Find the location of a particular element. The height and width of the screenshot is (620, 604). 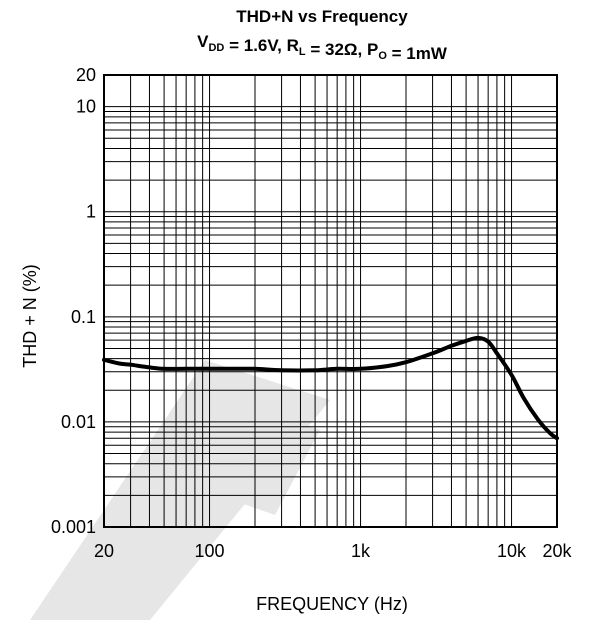

chart-subtitle: VDD = 1.6V, RL = 32Ω, PO = 1mW is located at coordinates (322, 47).